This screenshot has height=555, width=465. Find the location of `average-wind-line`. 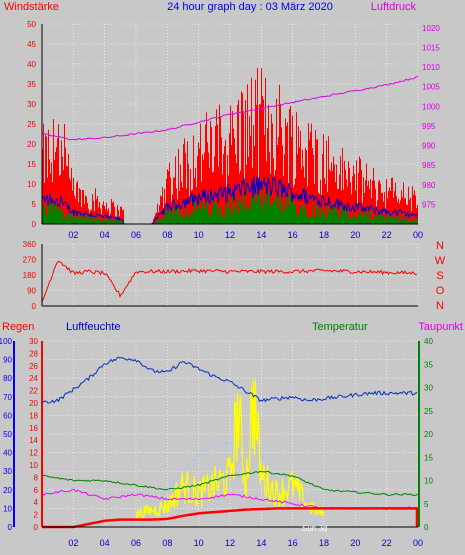

average-wind-line is located at coordinates (229, 200).